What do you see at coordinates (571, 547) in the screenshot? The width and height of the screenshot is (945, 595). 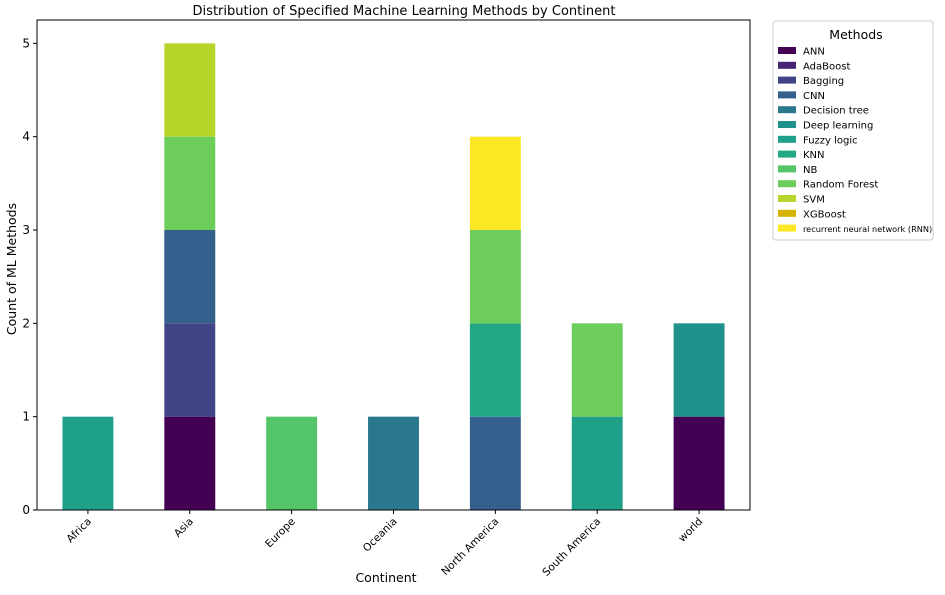 I see `x-tick-label: South America` at bounding box center [571, 547].